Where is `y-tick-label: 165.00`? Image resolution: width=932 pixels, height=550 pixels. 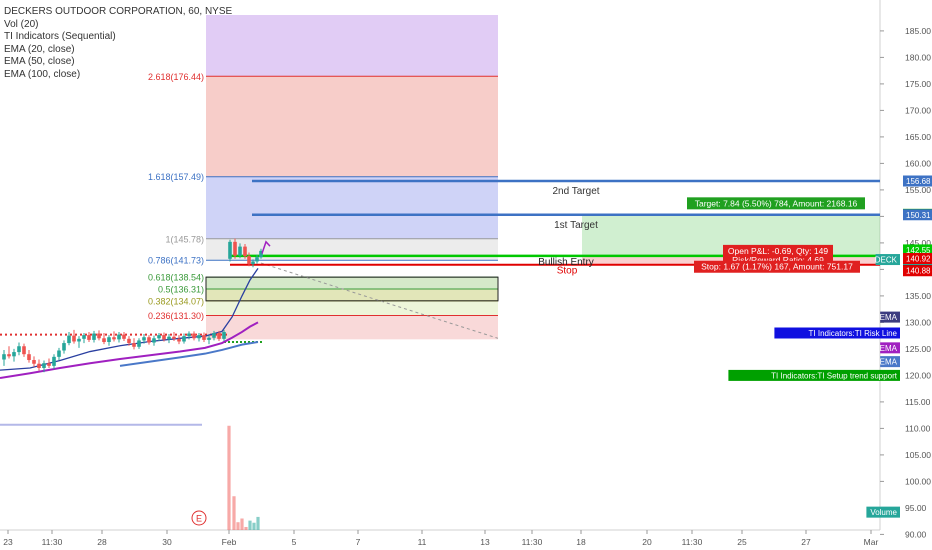
y-tick-label: 165.00 is located at coordinates (918, 137).